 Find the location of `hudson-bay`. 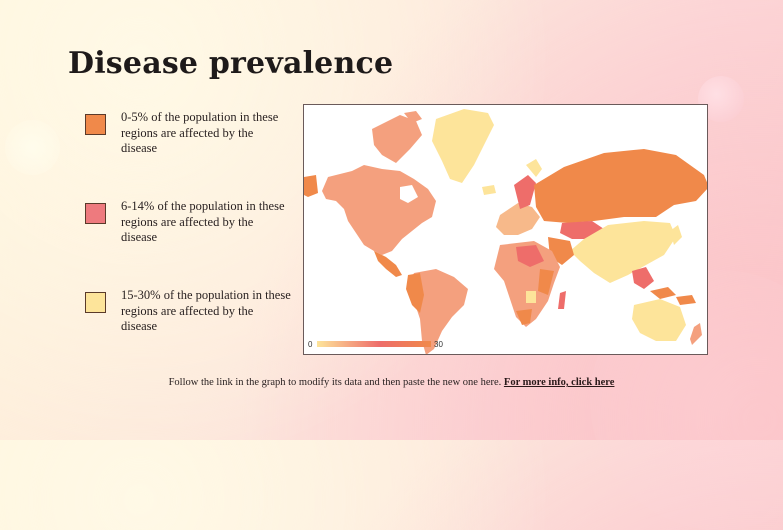

hudson-bay is located at coordinates (409, 194).